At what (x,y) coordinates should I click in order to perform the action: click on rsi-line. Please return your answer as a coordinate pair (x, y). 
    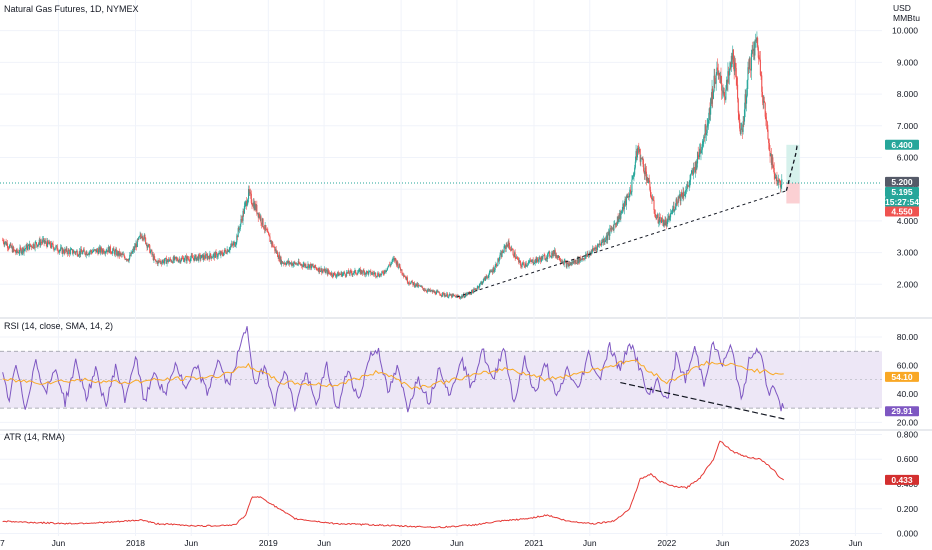
    Looking at the image, I should click on (393, 369).